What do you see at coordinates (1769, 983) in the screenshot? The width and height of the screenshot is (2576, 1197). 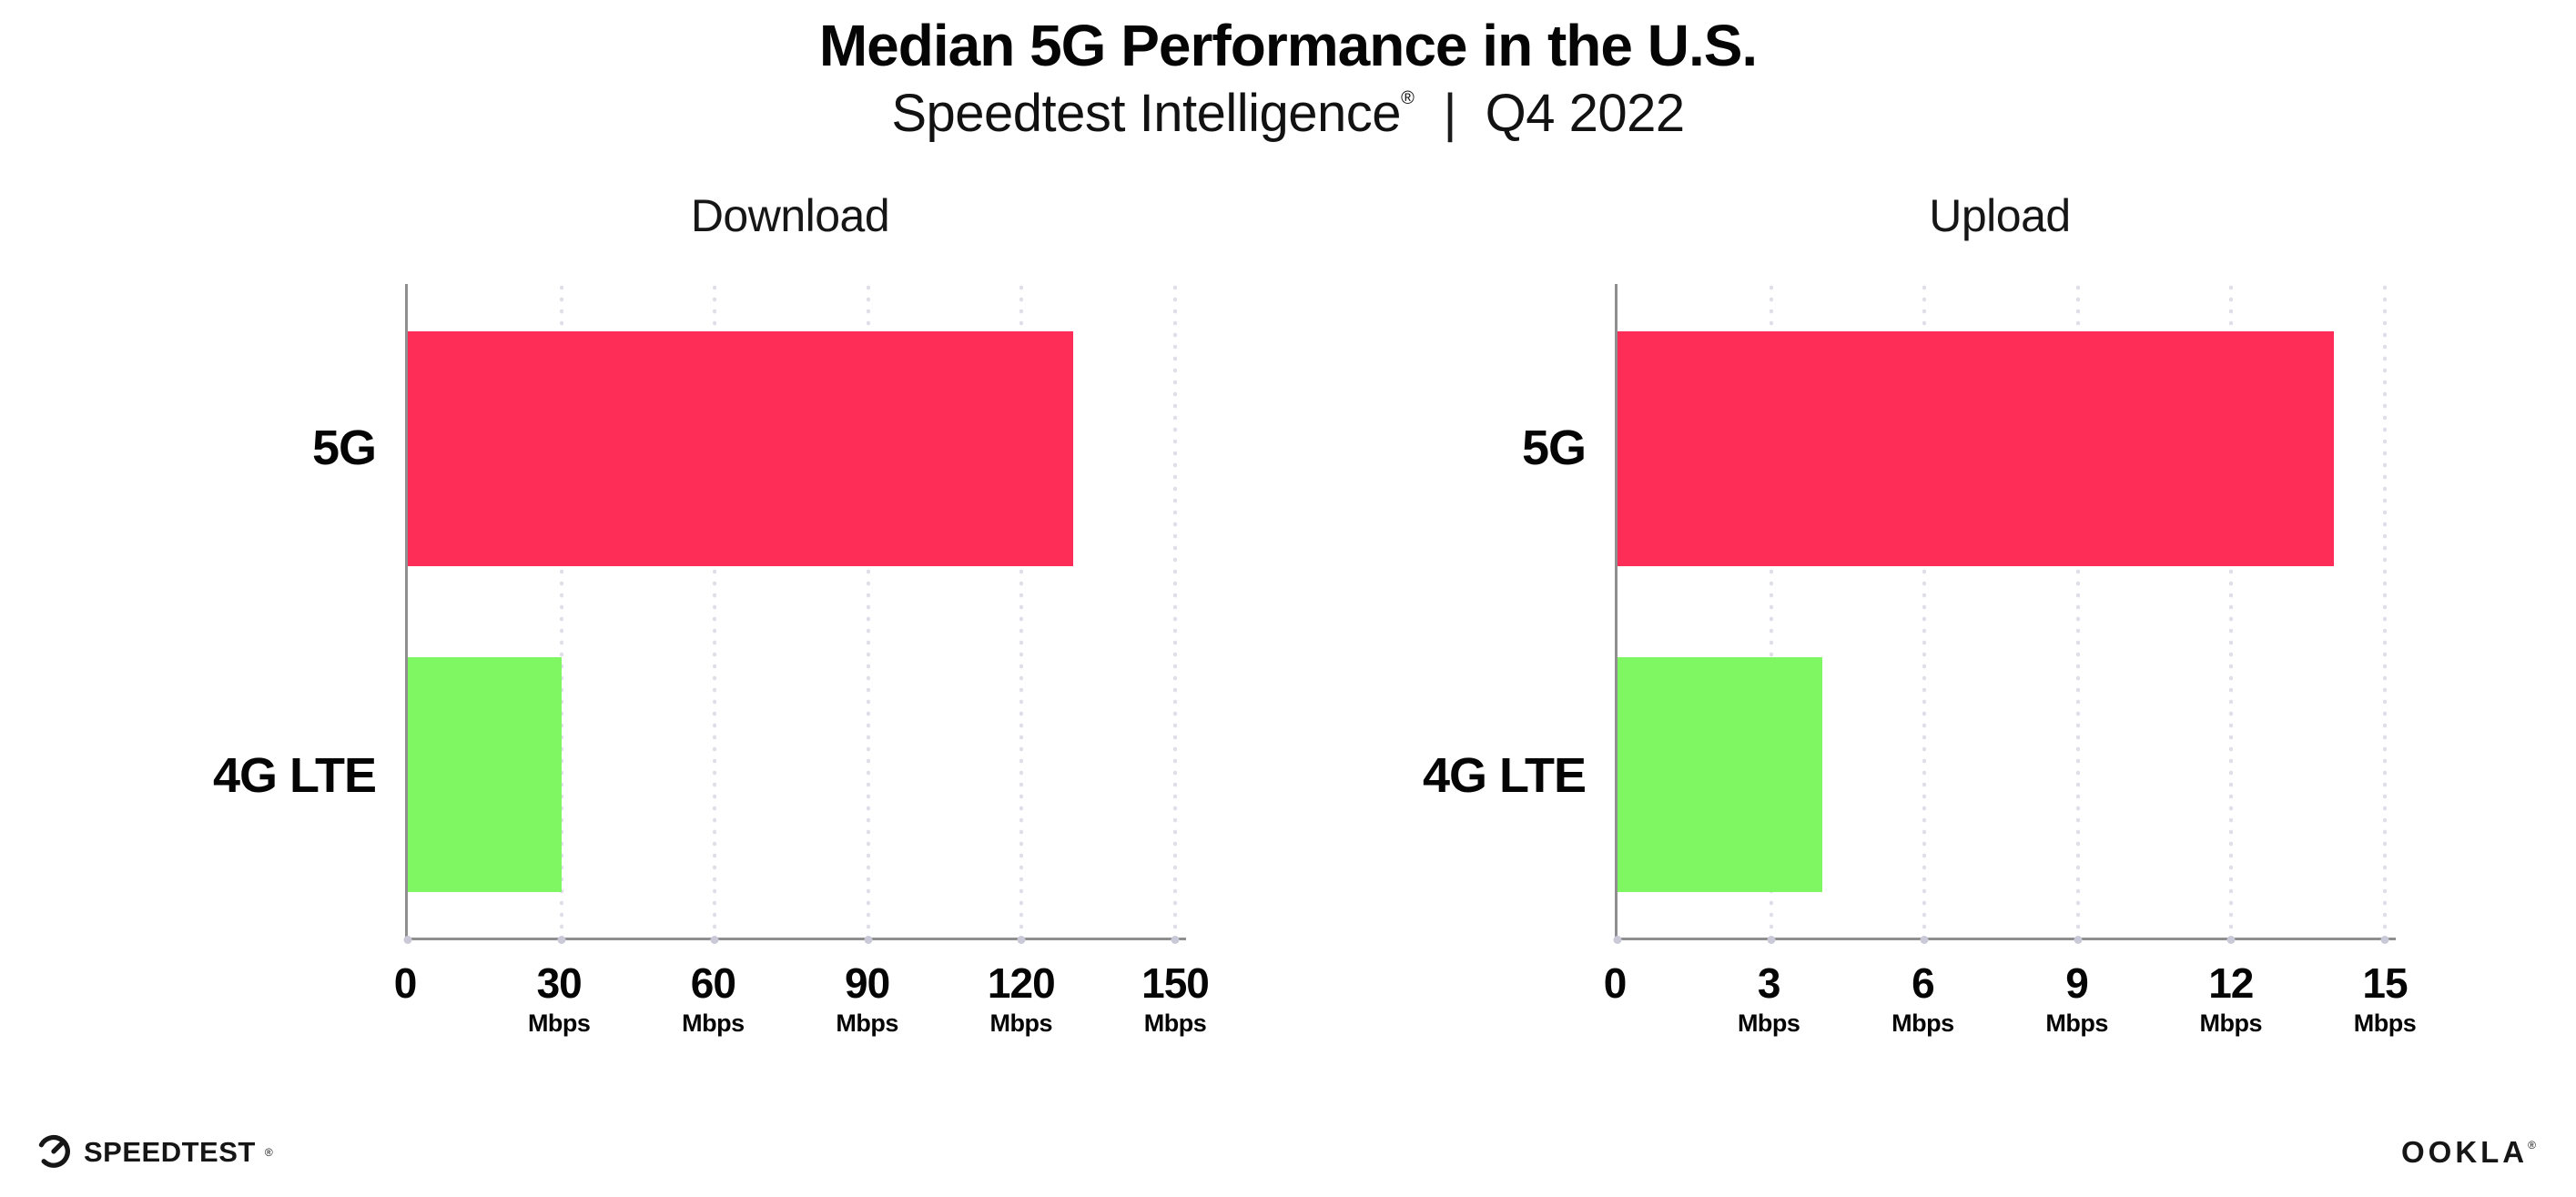 I see `x-tick-value: 3` at bounding box center [1769, 983].